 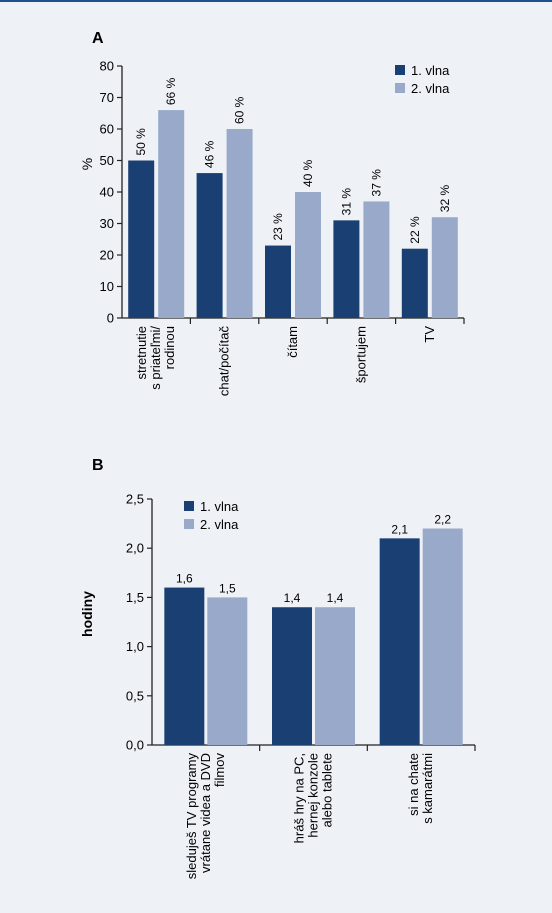 I want to click on data-label: 1,6, so click(x=184, y=579).